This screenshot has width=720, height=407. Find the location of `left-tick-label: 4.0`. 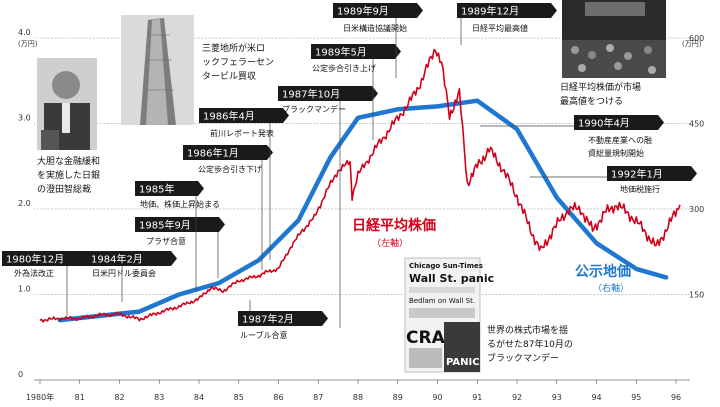

left-tick-label: 4.0 is located at coordinates (24, 32).